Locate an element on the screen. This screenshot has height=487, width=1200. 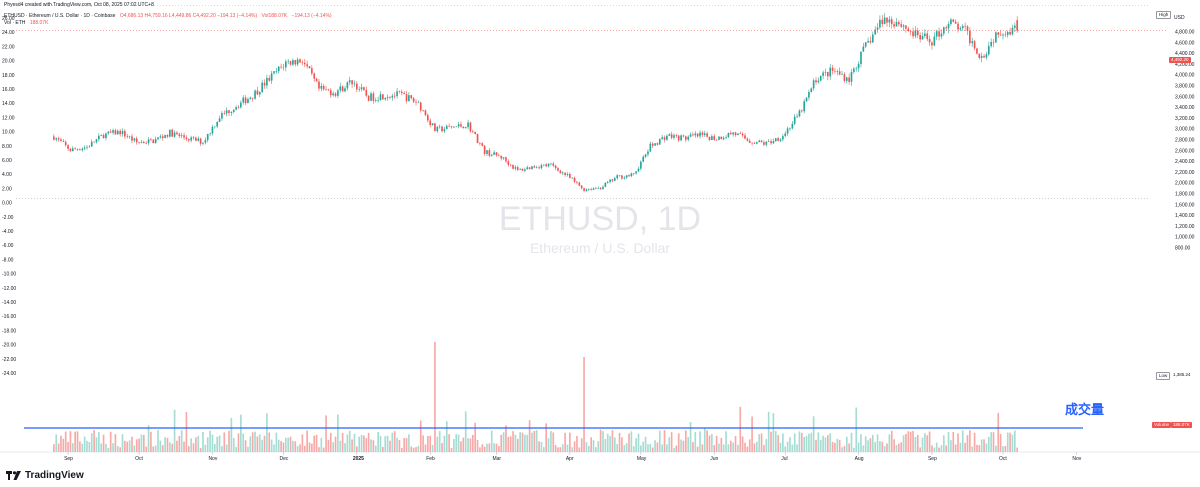
left-axis-label: -20.00 is located at coordinates (9, 346).